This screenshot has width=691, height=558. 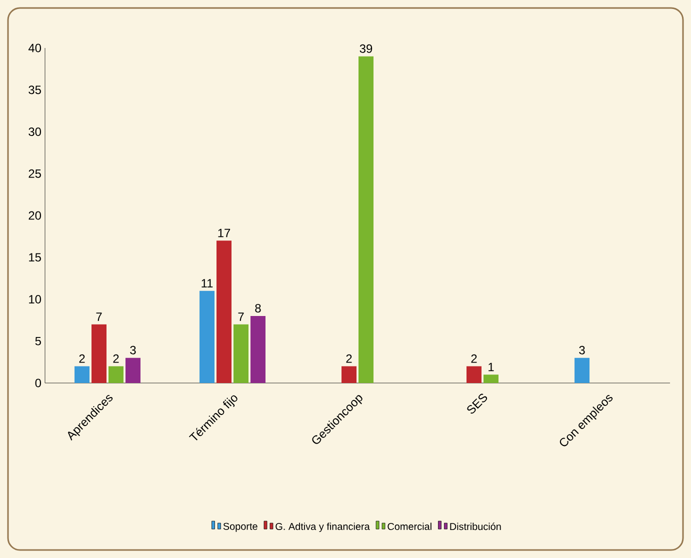 What do you see at coordinates (35, 215) in the screenshot?
I see `y-tick-label: 20` at bounding box center [35, 215].